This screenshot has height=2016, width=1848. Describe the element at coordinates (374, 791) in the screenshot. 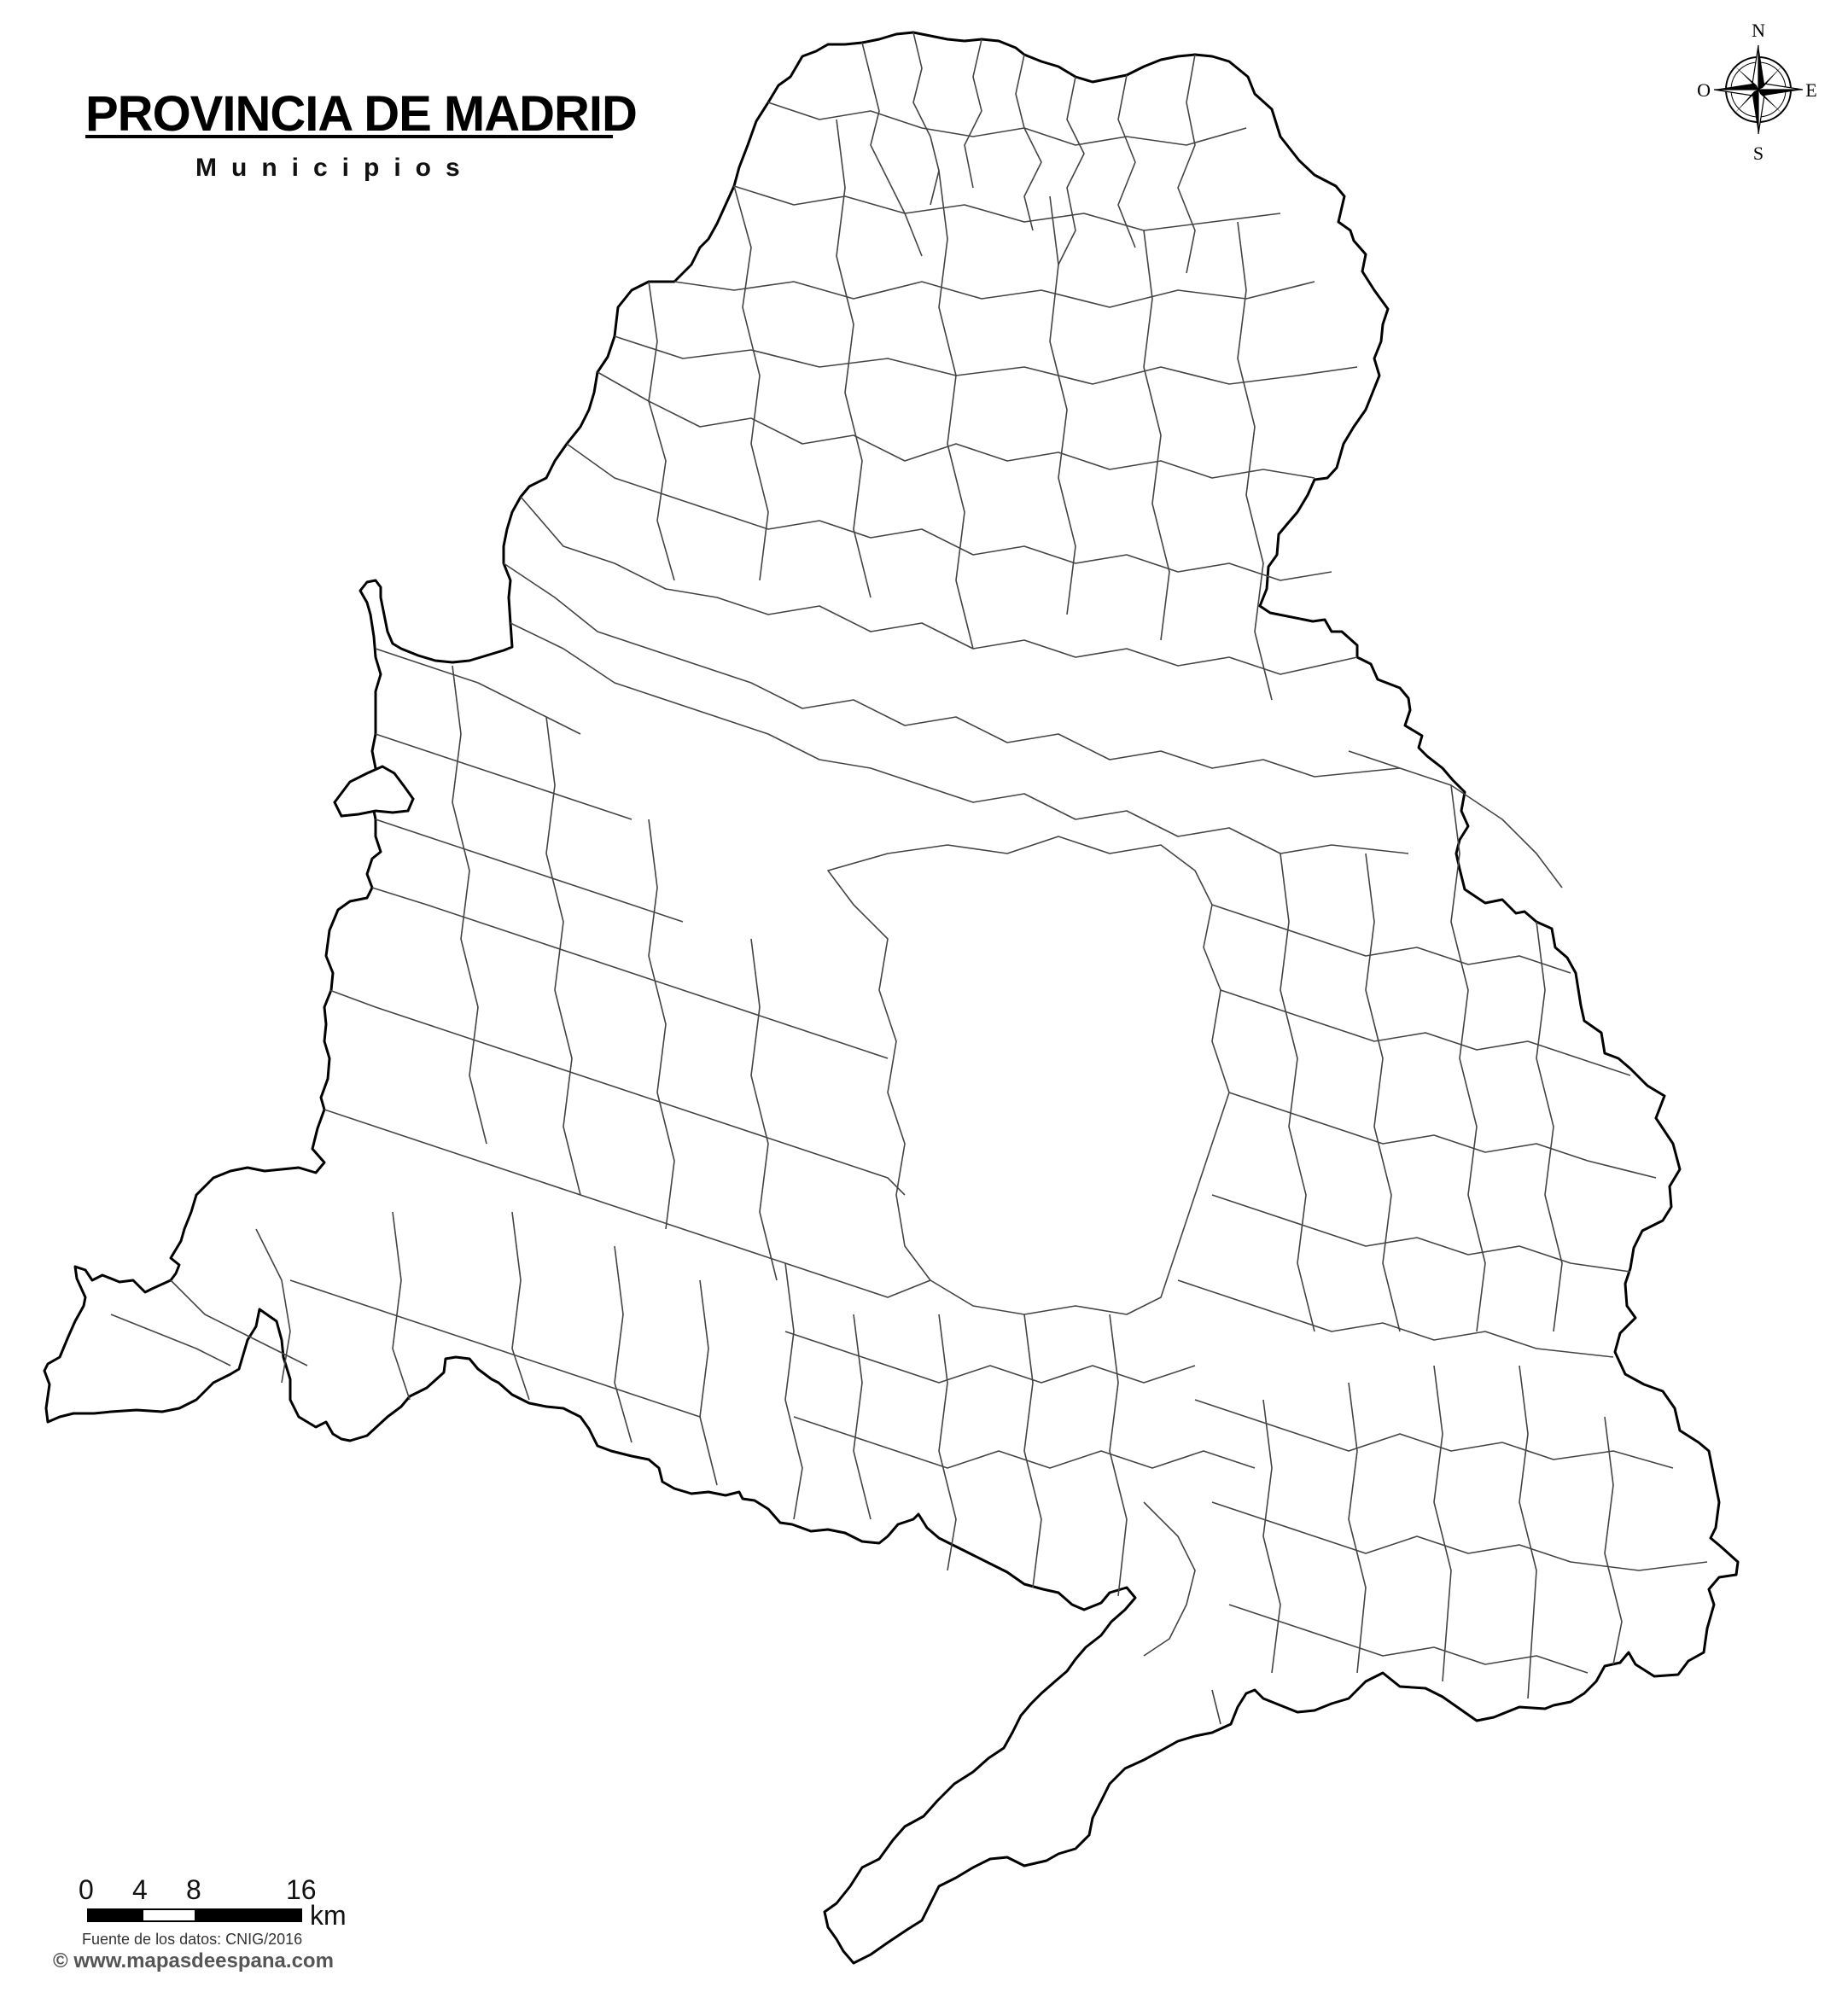

I see `enclave-boundary` at that location.